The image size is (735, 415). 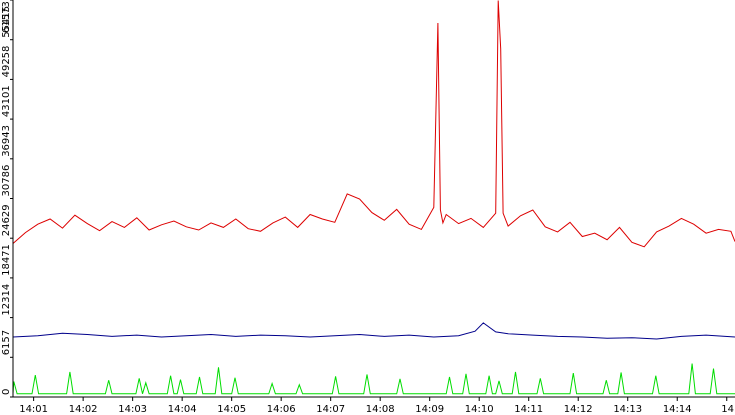 I want to click on x-tick-label: 14, so click(x=727, y=409).